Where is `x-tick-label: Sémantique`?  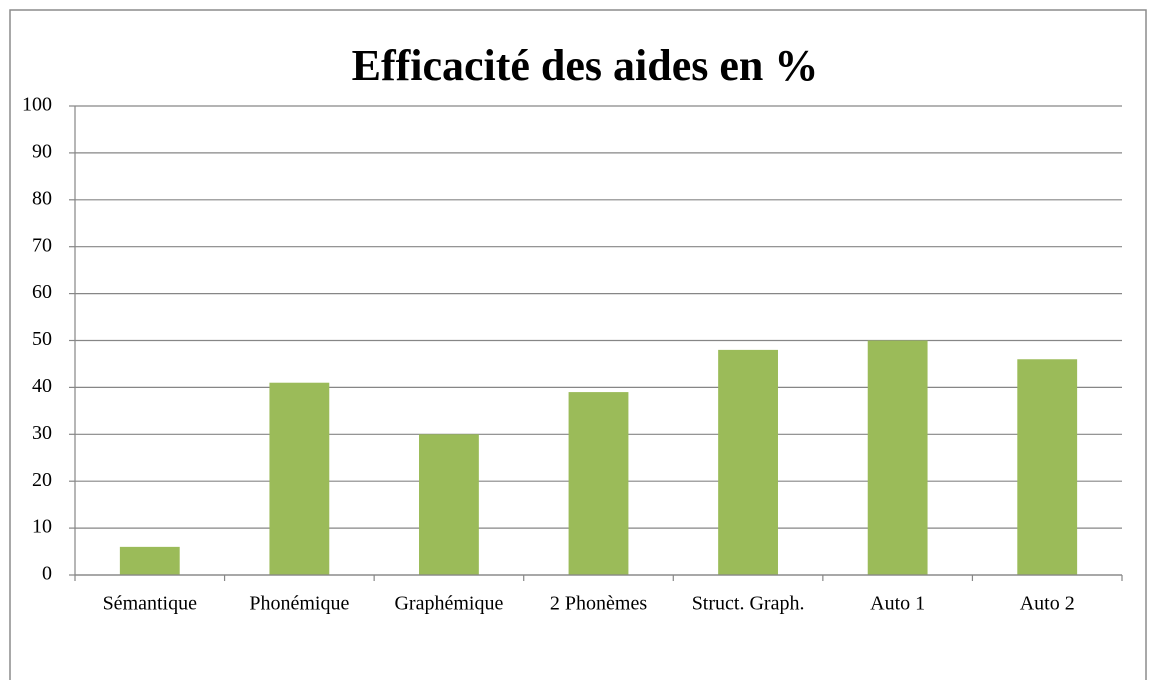
x-tick-label: Sémantique is located at coordinates (150, 604).